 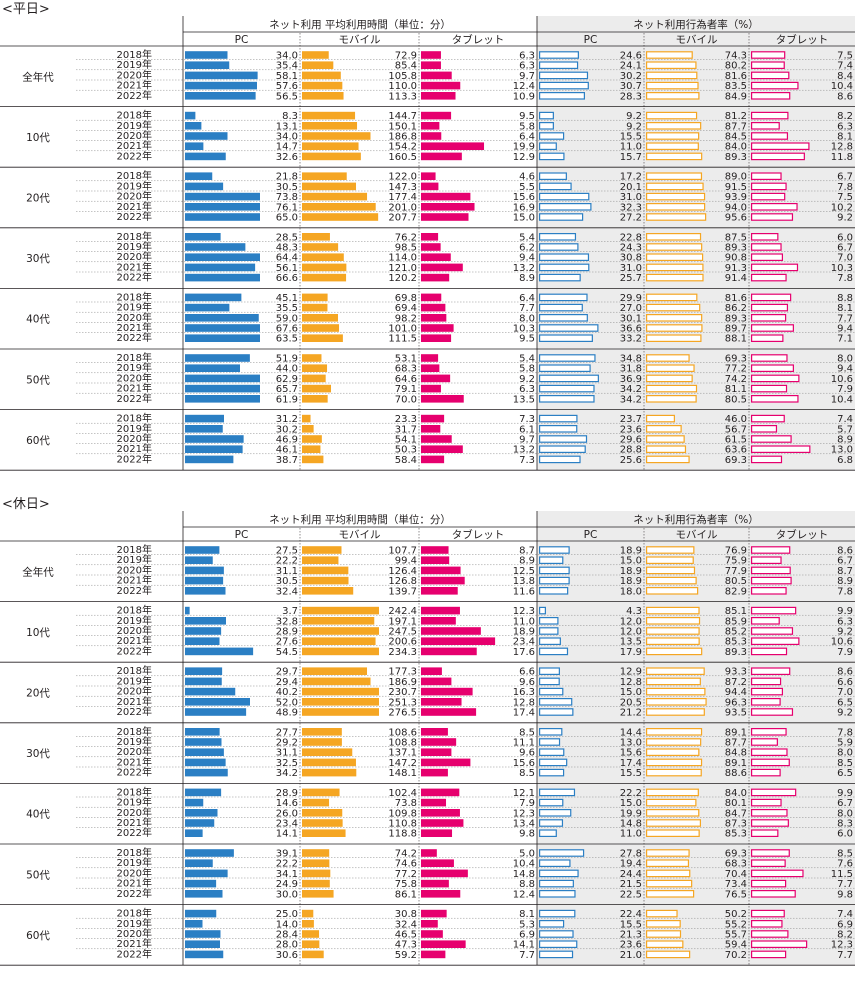 What do you see at coordinates (845, 924) in the screenshot?
I see `value-tablet-rate: 6.9` at bounding box center [845, 924].